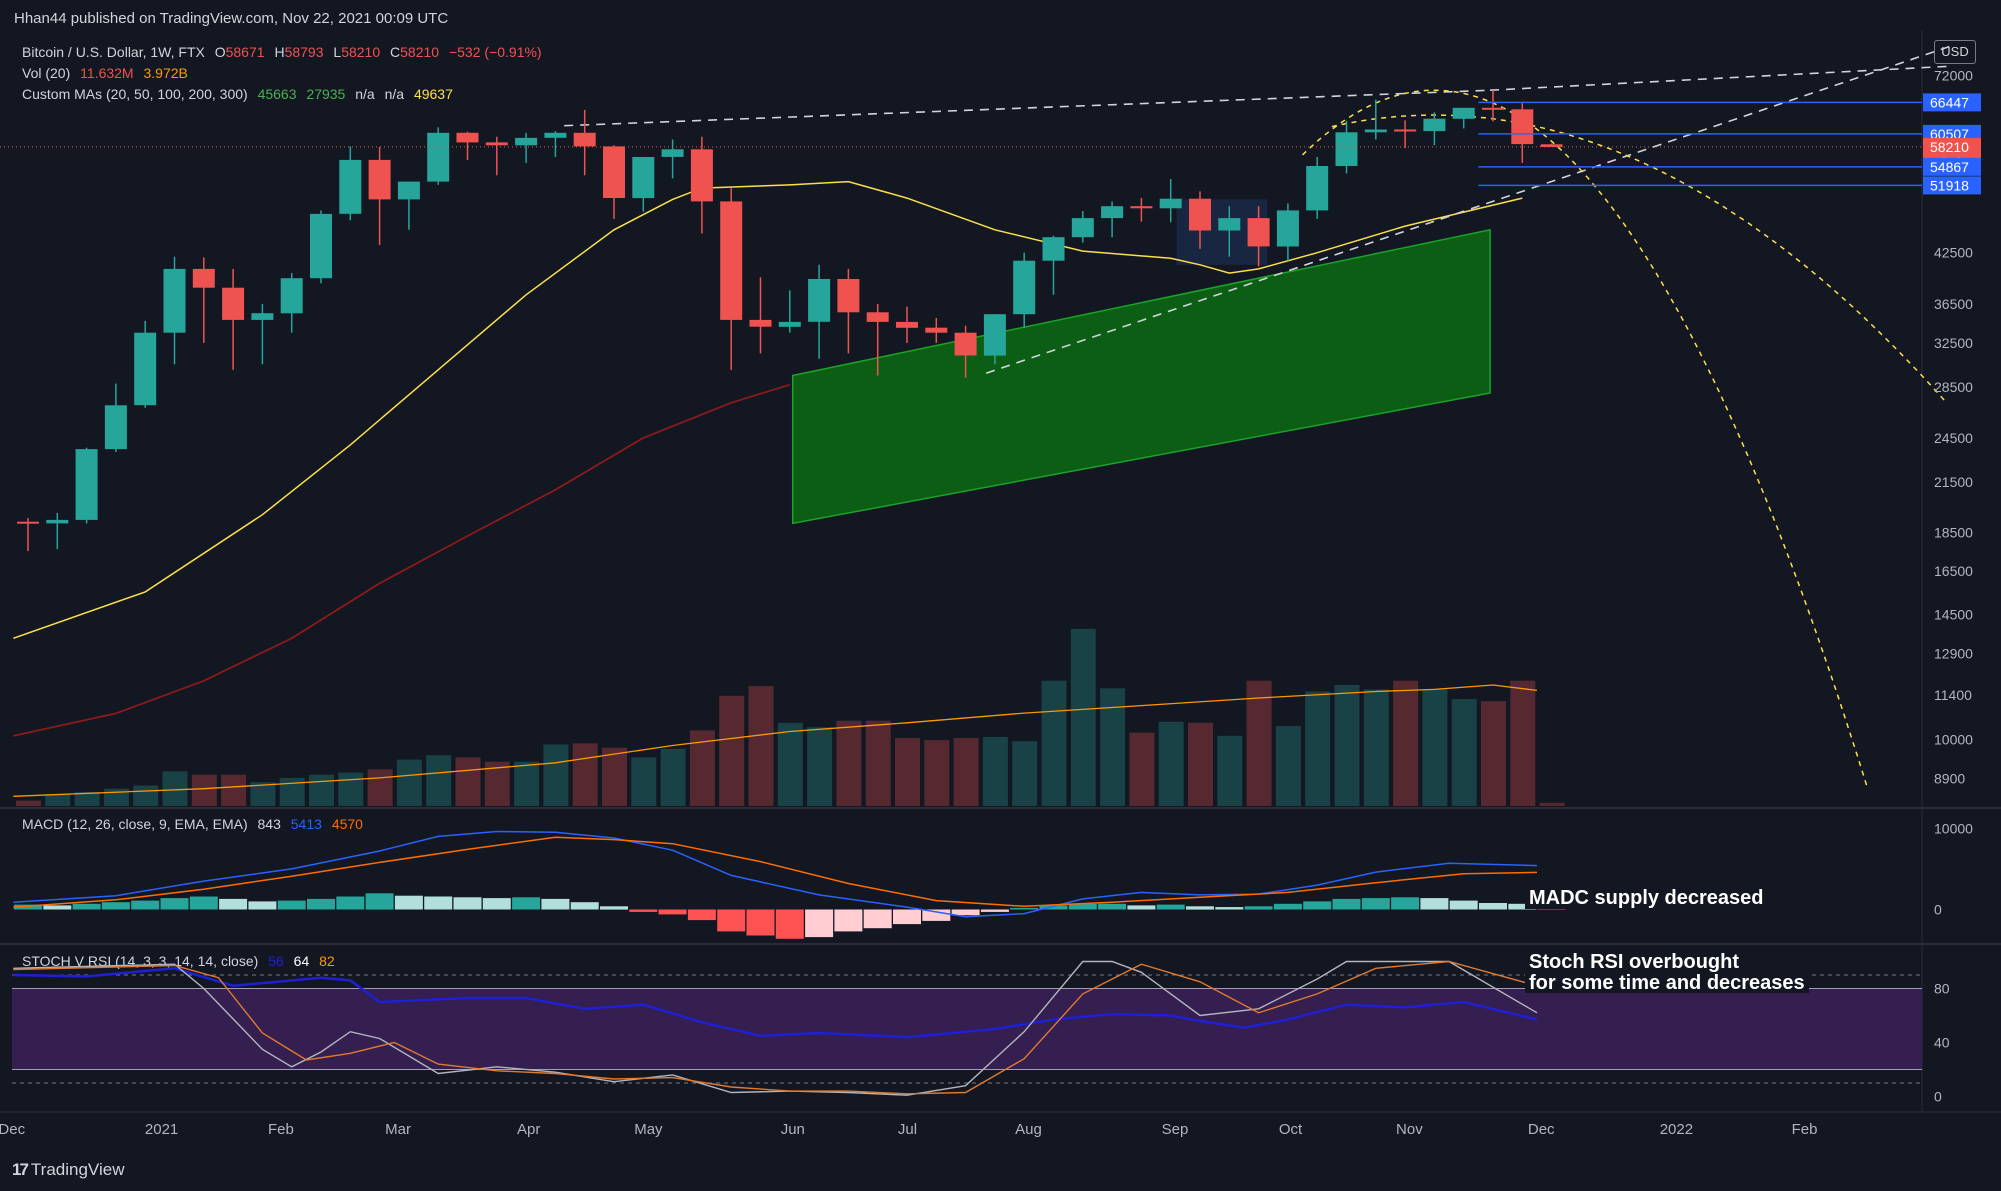 The image size is (2001, 1191). What do you see at coordinates (347, 824) in the screenshot?
I see `macd-signal-value: 4570` at bounding box center [347, 824].